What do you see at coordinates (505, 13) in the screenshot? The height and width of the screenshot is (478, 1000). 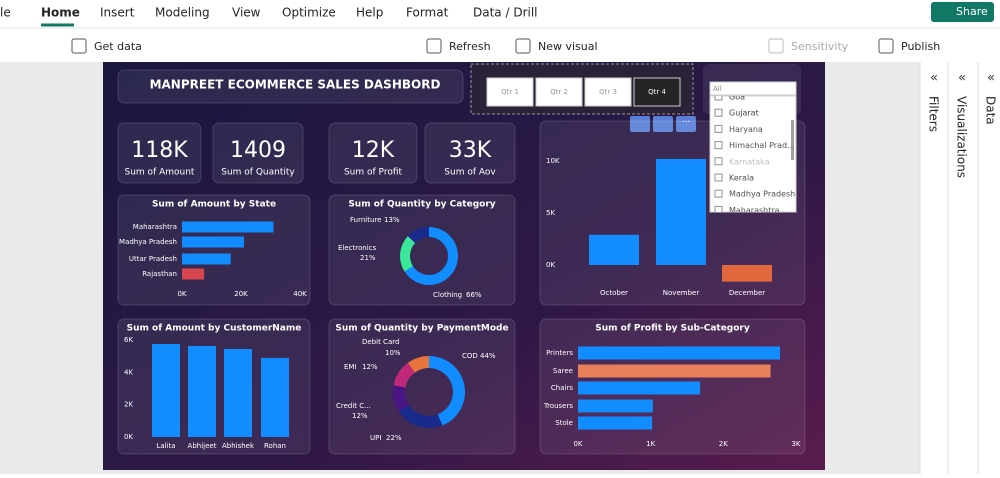 I see `ribbon-tab: Data / Drill` at bounding box center [505, 13].